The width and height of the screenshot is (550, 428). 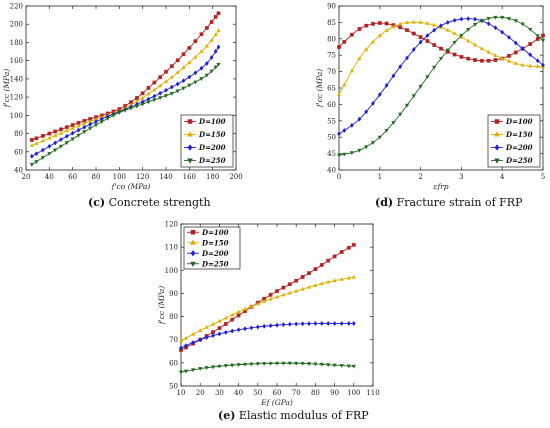 I want to click on x-tick-label: 70, so click(x=296, y=393).